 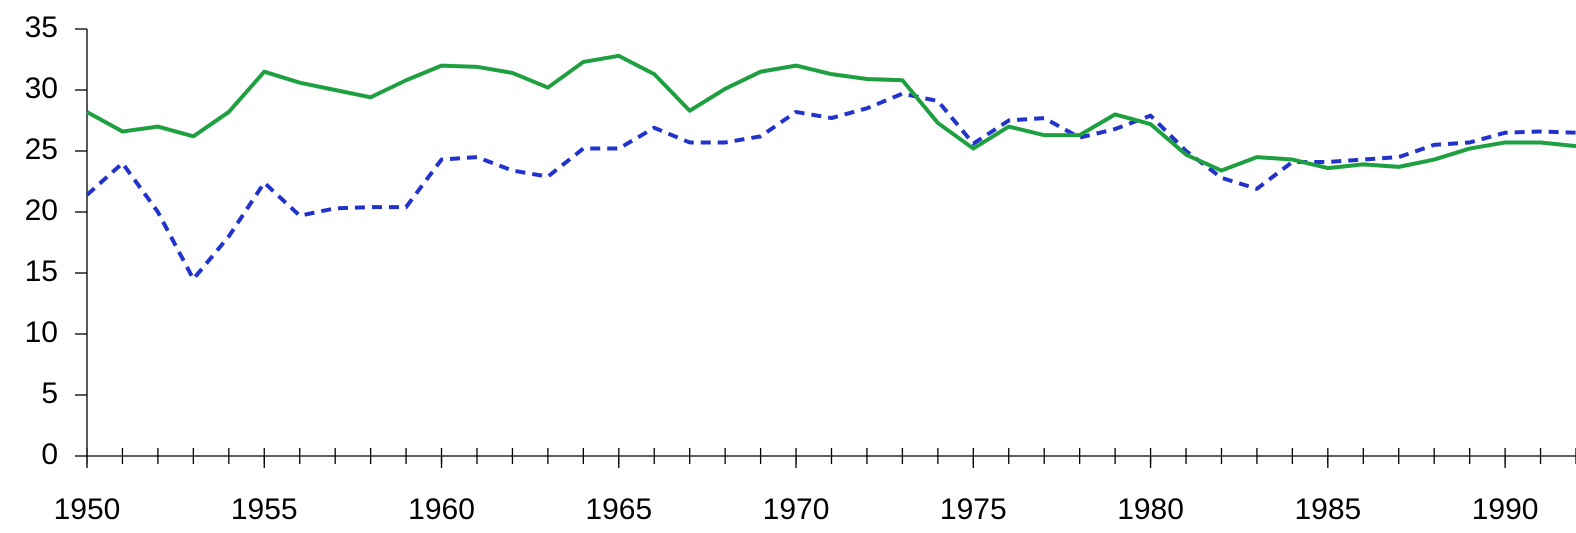 What do you see at coordinates (41, 210) in the screenshot?
I see `y-tick-label: 20` at bounding box center [41, 210].